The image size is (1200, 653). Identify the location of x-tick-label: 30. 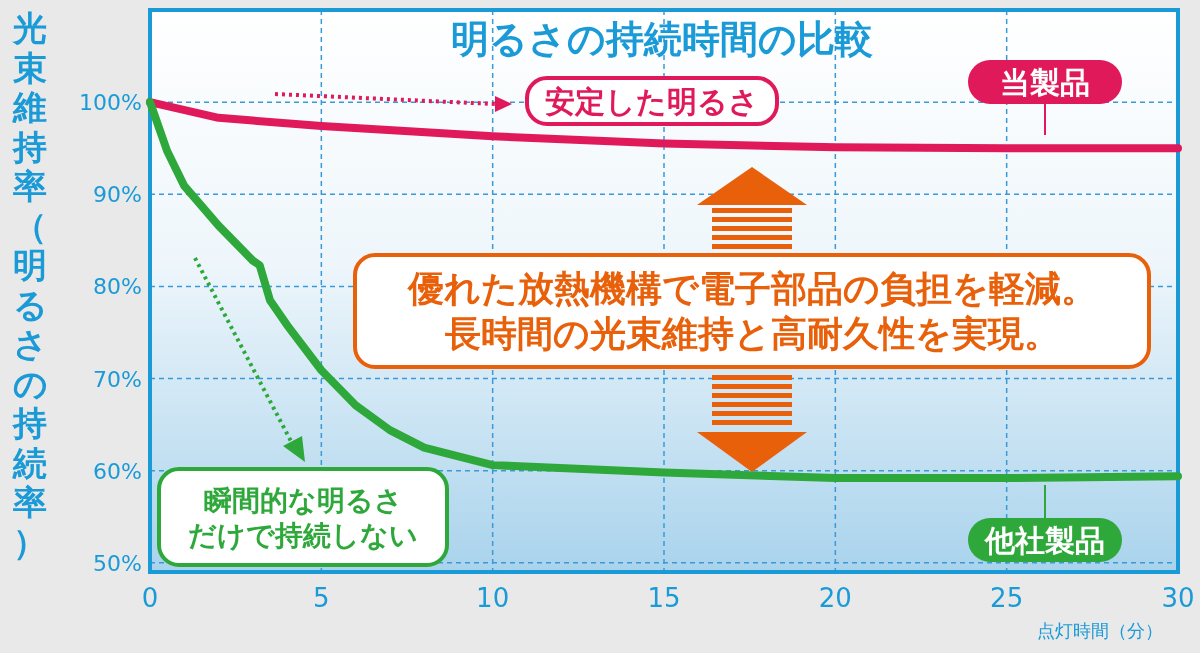
(1178, 598).